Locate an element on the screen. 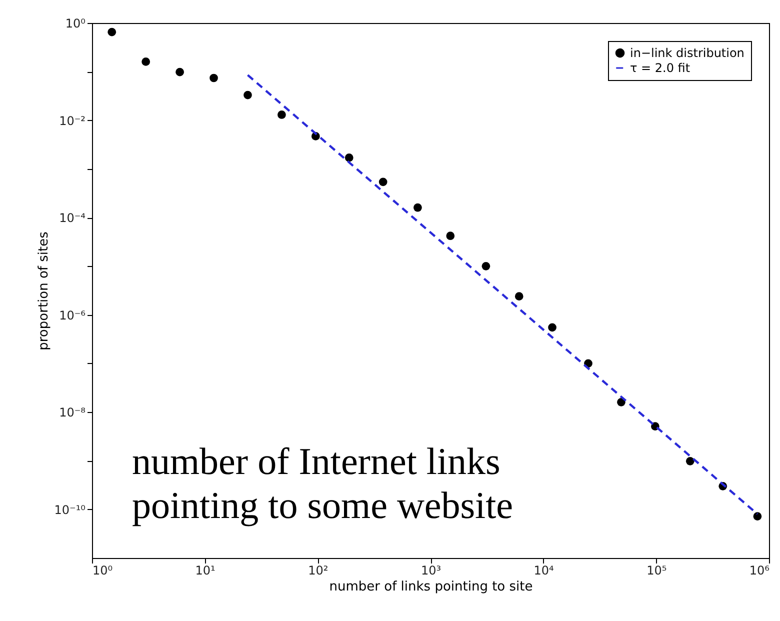 This screenshot has width=780, height=621. x-tick-label: 10³ is located at coordinates (431, 571).